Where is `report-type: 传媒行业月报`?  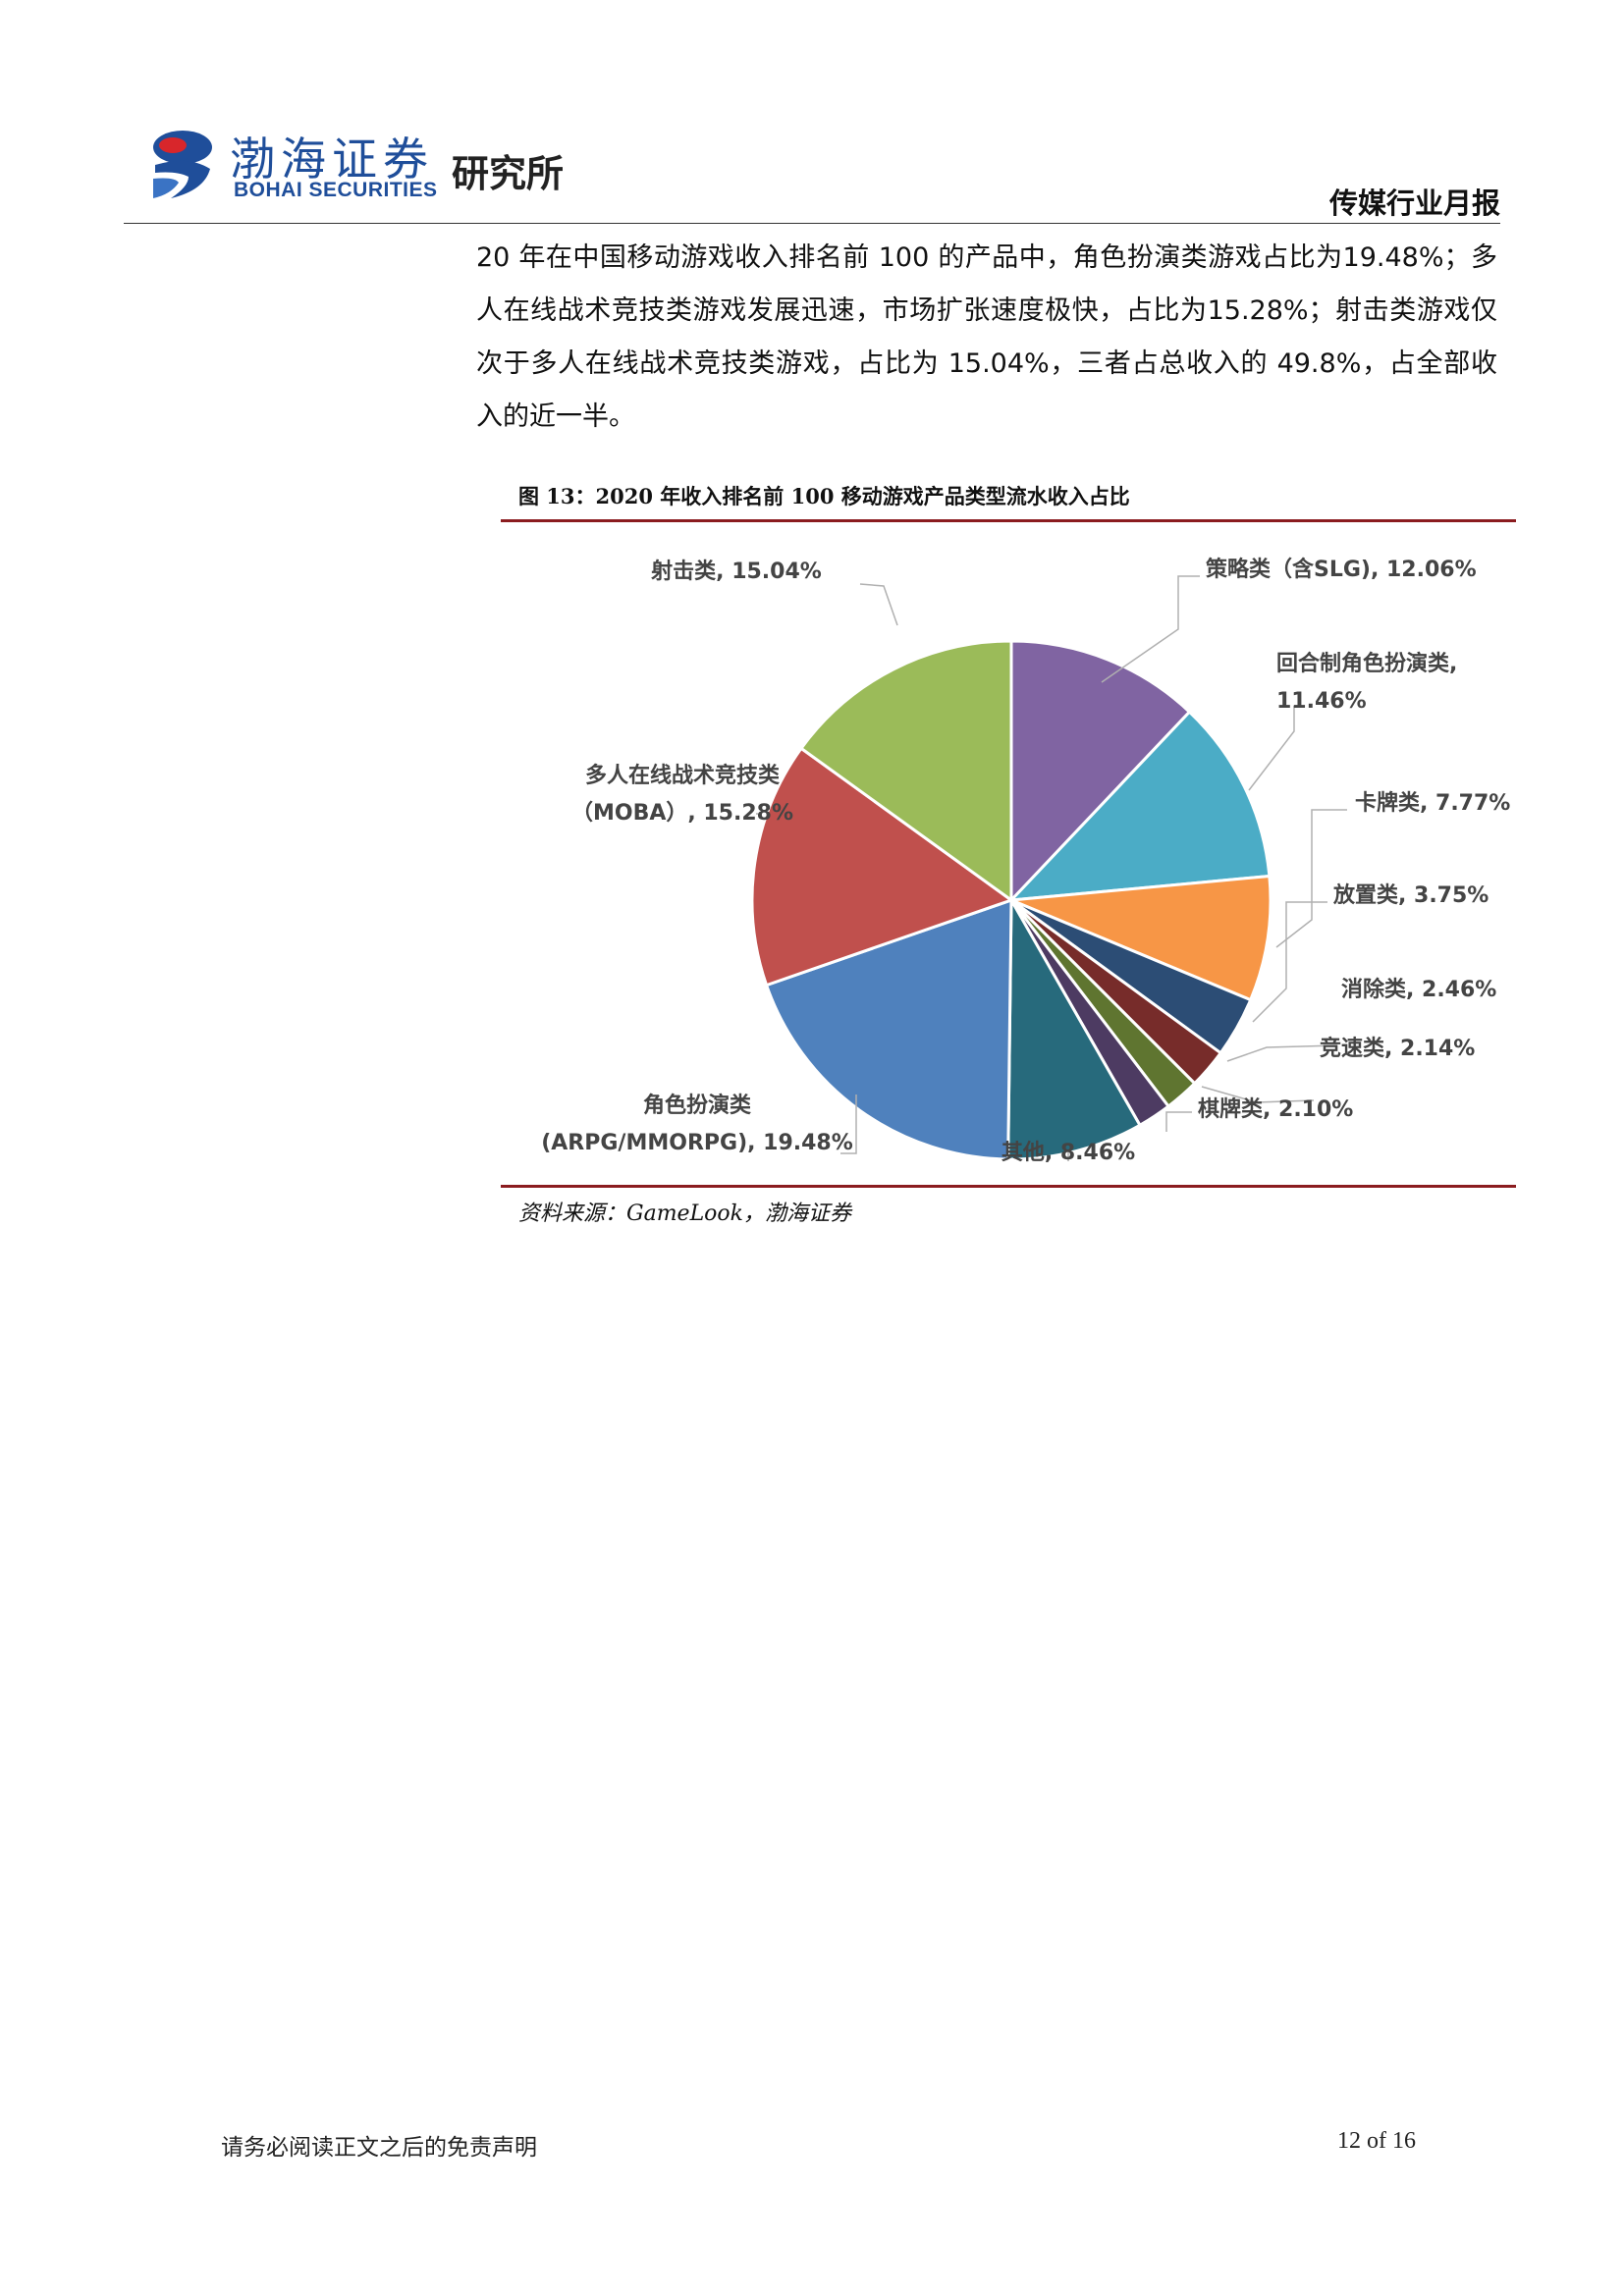 report-type: 传媒行业月报 is located at coordinates (1414, 203).